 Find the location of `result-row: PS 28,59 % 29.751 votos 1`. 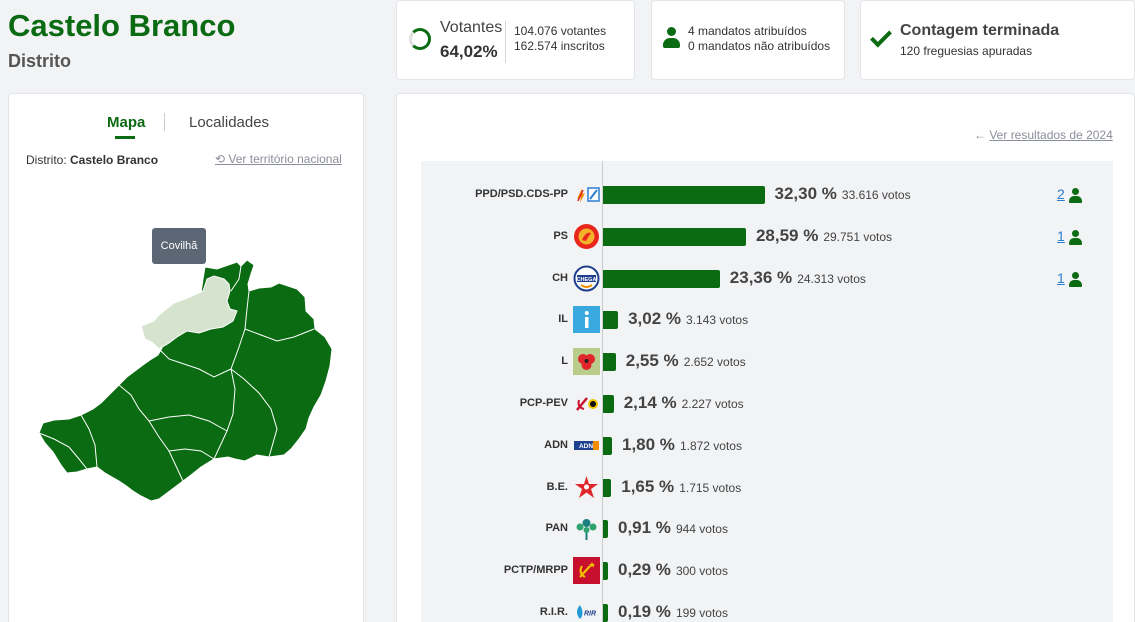

result-row: PS 28,59 % 29.751 votos 1 is located at coordinates (767, 237).